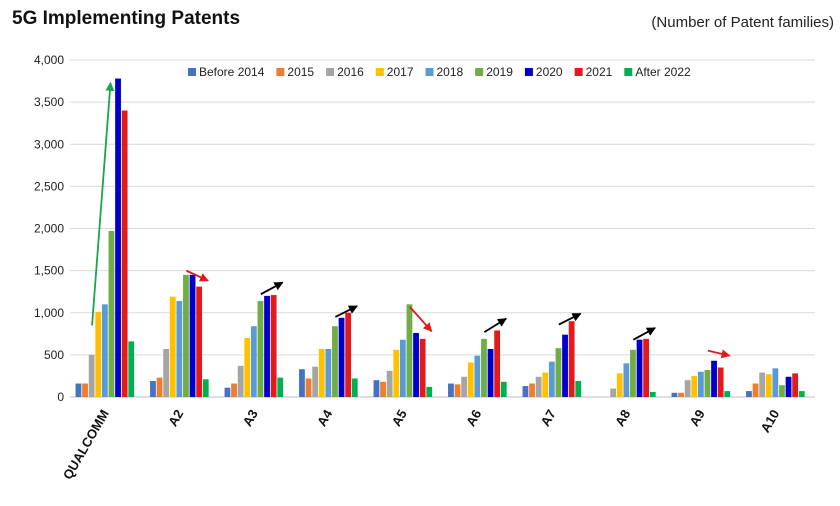  What do you see at coordinates (663, 72) in the screenshot?
I see `legend-label: After 2022` at bounding box center [663, 72].